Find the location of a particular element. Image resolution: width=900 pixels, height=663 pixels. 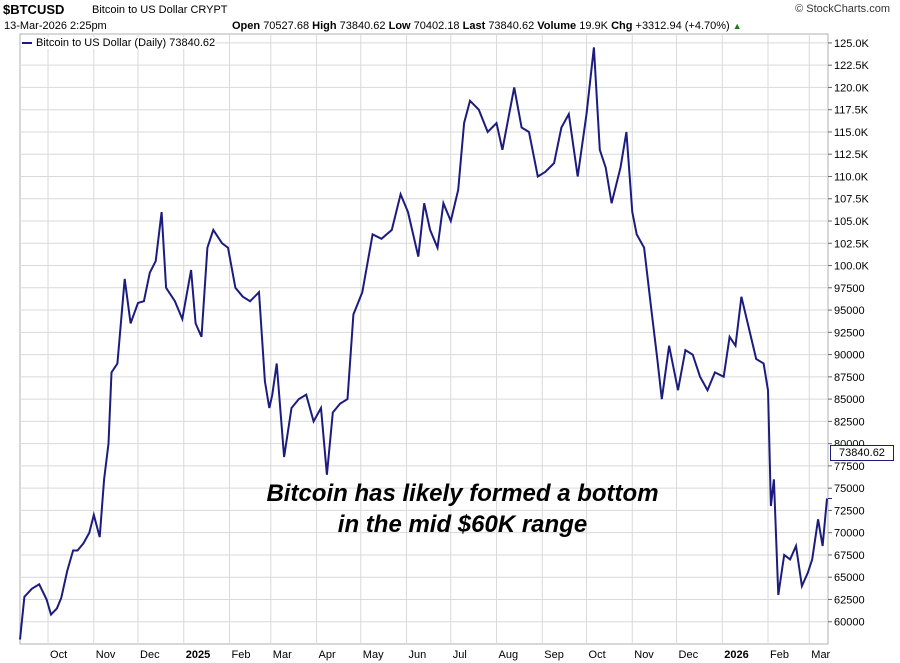

last-value: 73840.62 is located at coordinates (511, 26).